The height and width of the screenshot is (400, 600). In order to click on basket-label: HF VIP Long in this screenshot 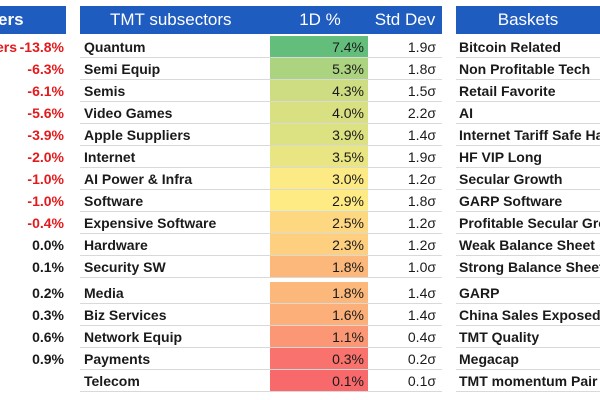, I will do `click(500, 157)`.